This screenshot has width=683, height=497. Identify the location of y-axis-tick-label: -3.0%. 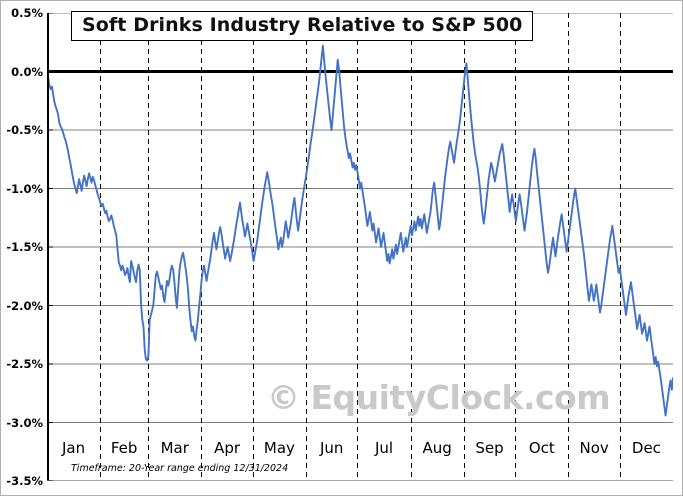
(24, 422).